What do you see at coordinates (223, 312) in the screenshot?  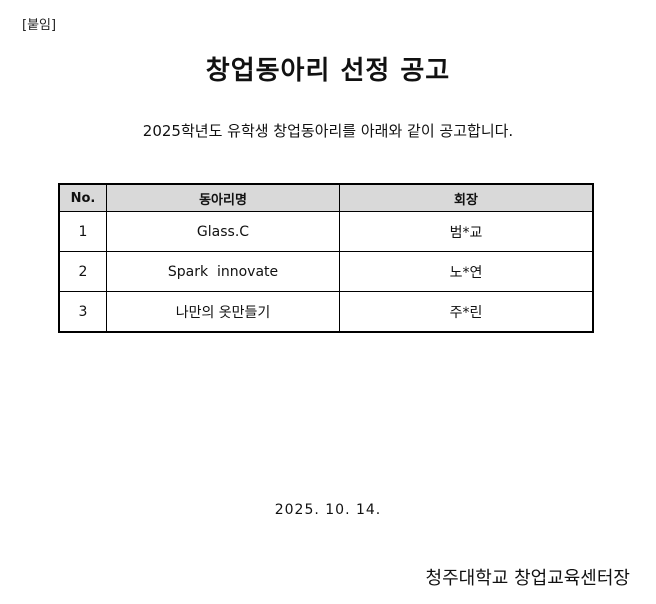 I see `cell-club-name: 나만의 옷만들기` at bounding box center [223, 312].